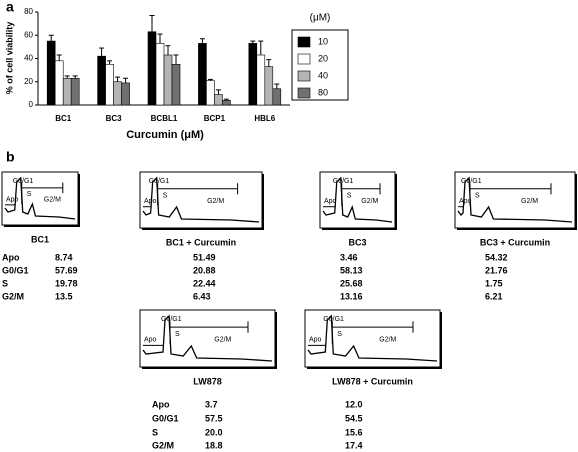 Image resolution: width=578 pixels, height=452 pixels. Describe the element at coordinates (354, 418) in the screenshot. I see `table-value: 54.5` at that location.